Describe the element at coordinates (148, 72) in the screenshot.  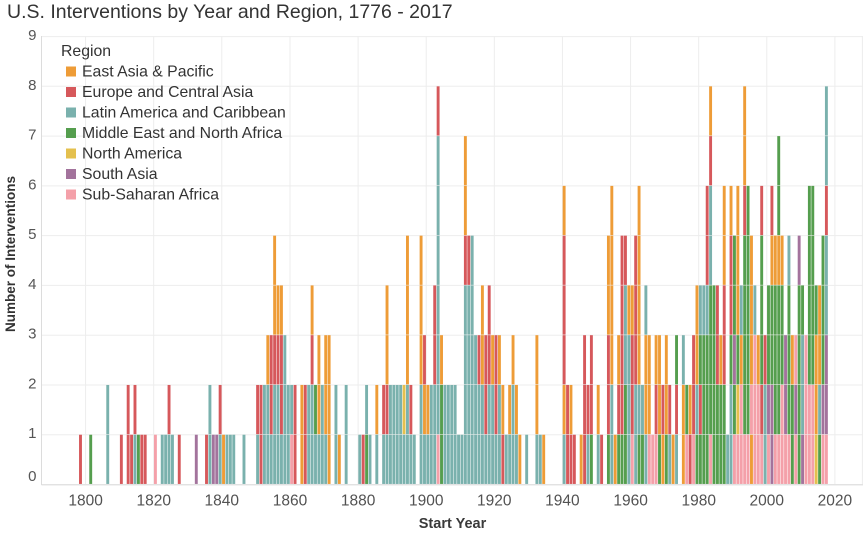
I see `svg-text: East Asia & Pacific` at that location.